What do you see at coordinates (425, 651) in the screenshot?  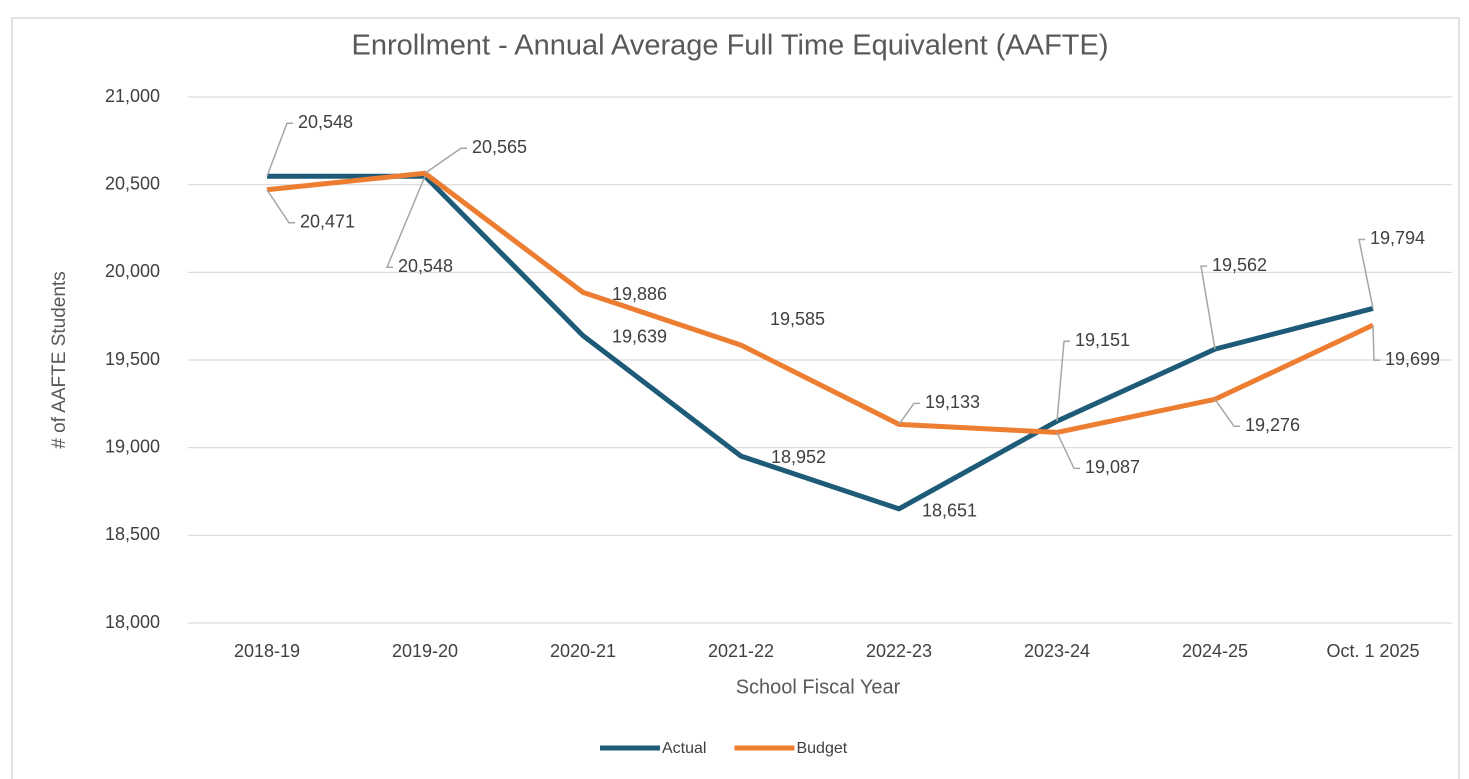 I see `x-tick-label: 2019-20` at bounding box center [425, 651].